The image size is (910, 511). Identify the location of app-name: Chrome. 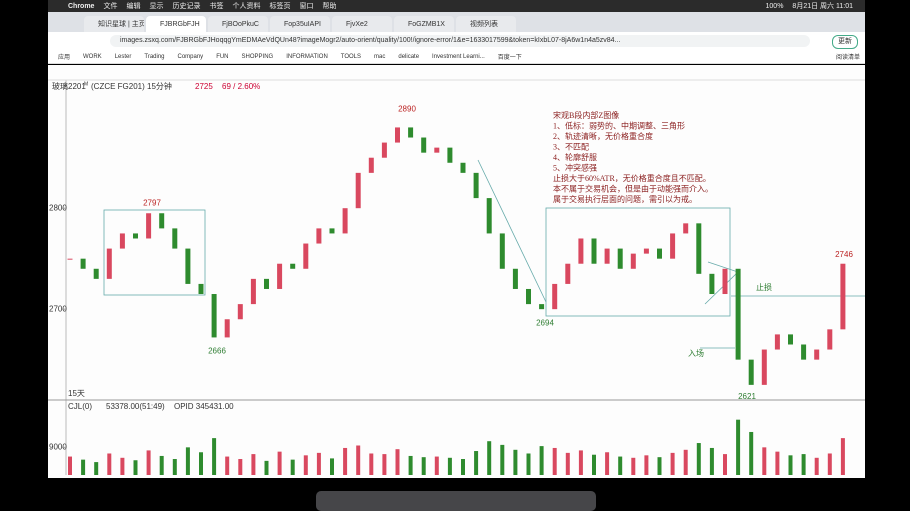
(81, 6).